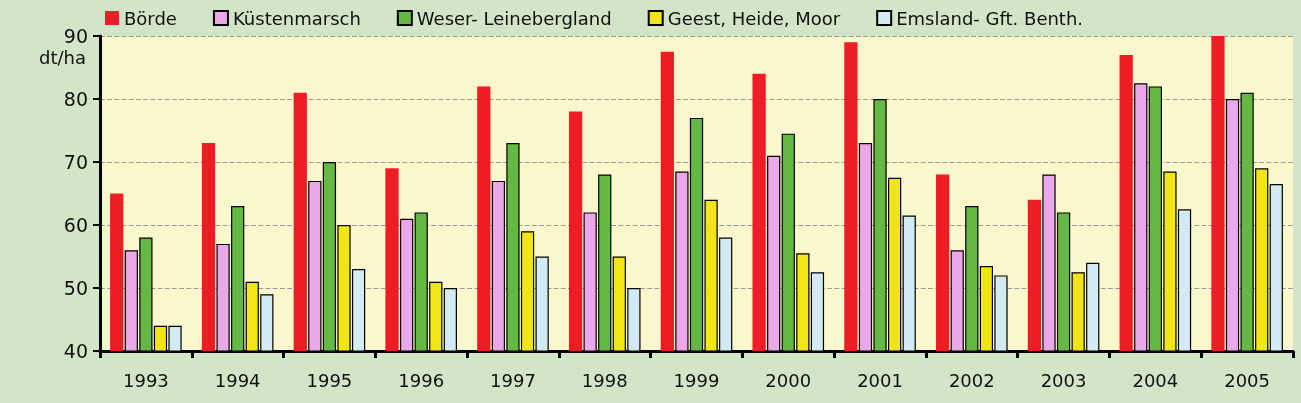 The image size is (1301, 403). I want to click on y-tick-label: 80, so click(75, 99).